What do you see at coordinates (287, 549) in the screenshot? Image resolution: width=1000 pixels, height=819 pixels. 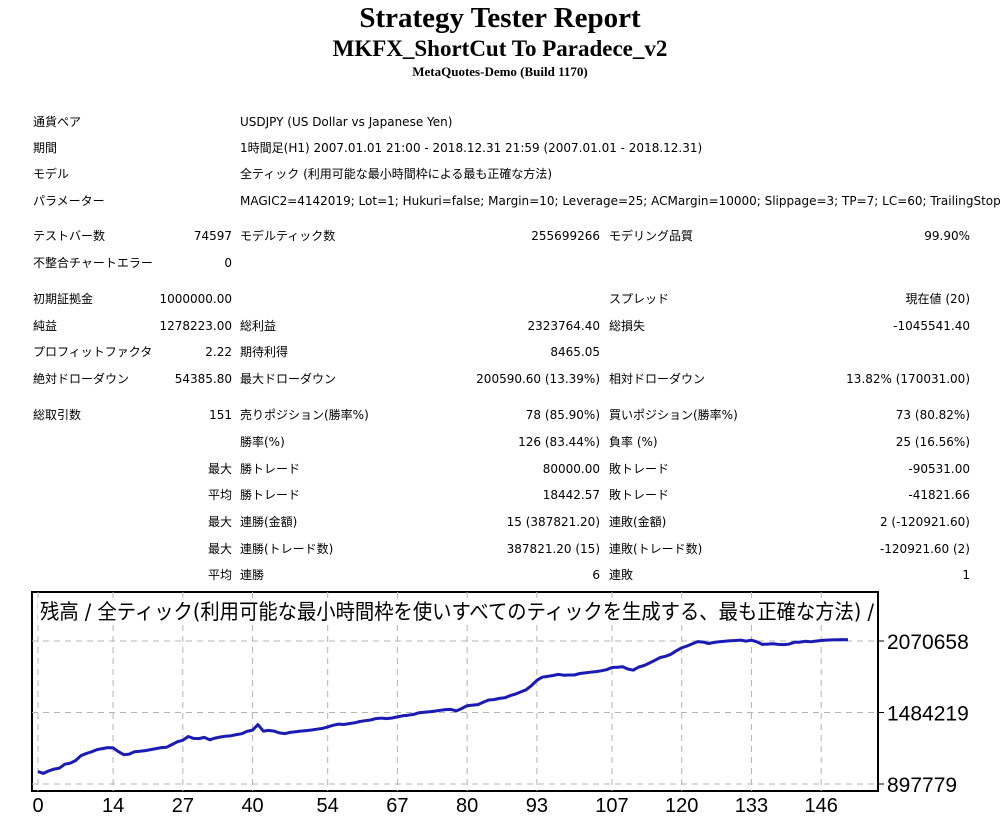 I see `max-consec-win-trades-label: 連勝(トレード数)` at bounding box center [287, 549].